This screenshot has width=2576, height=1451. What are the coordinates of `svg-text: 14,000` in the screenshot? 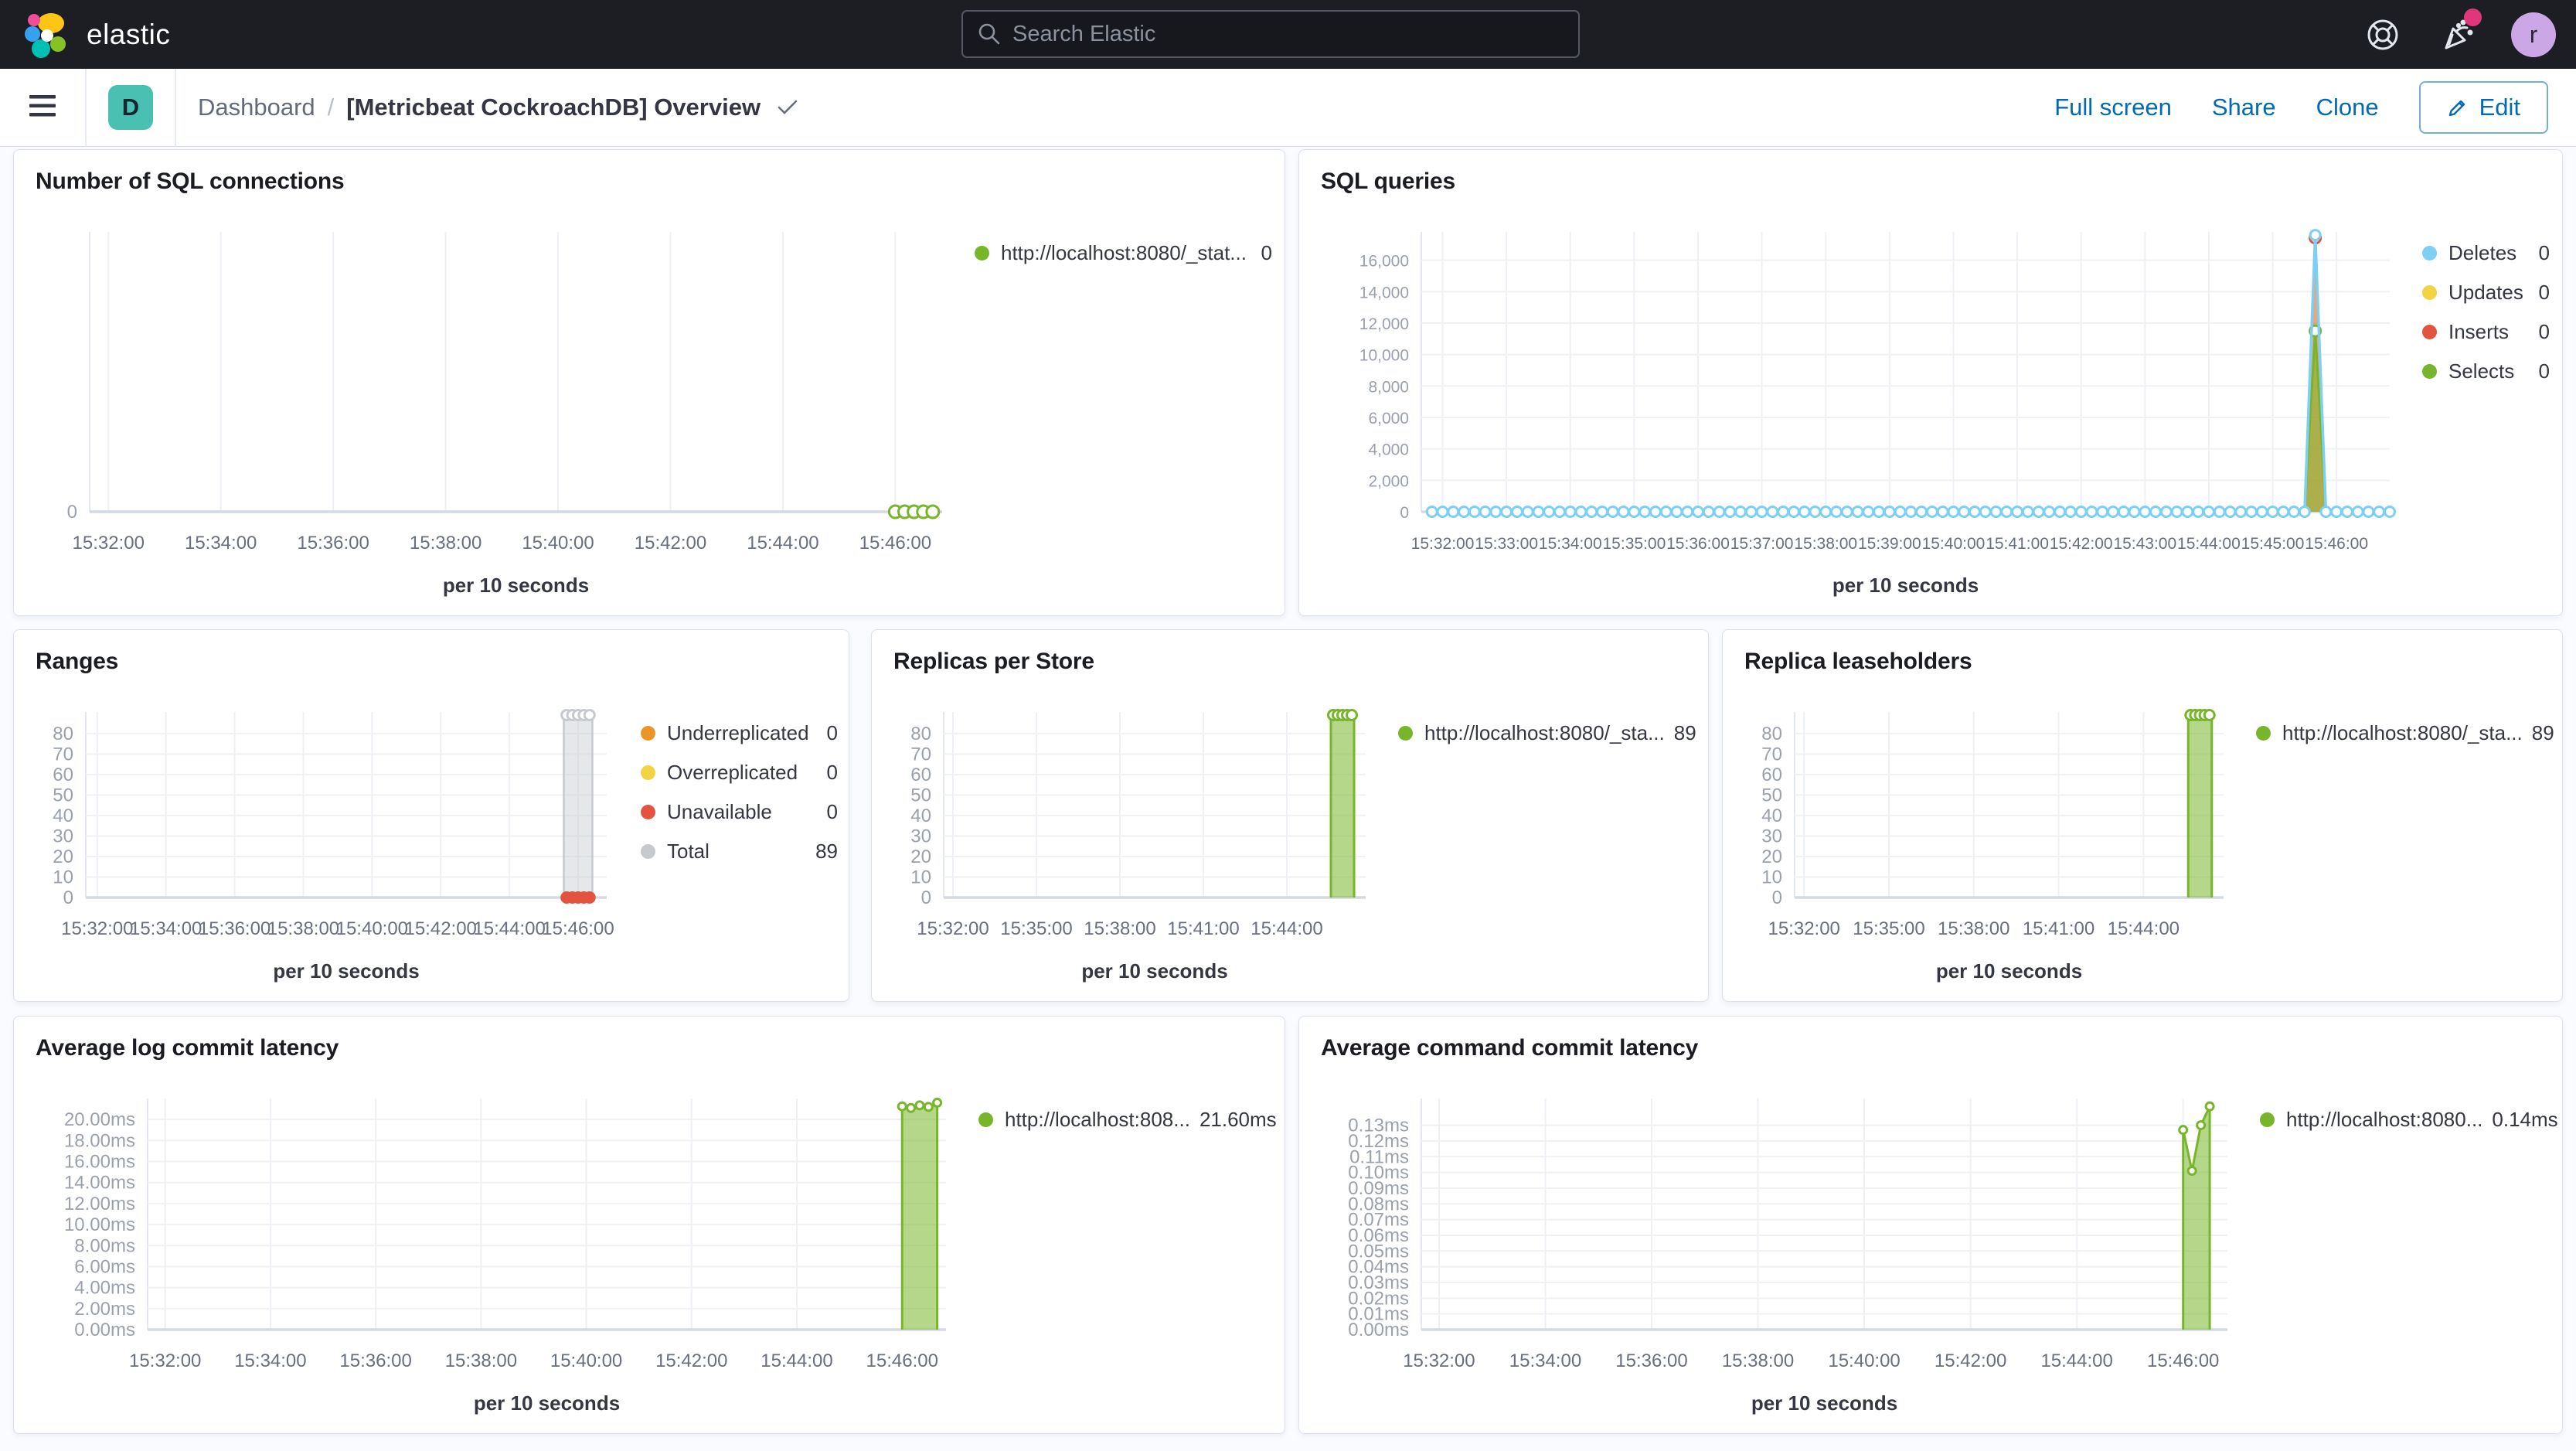 It's located at (1384, 292).